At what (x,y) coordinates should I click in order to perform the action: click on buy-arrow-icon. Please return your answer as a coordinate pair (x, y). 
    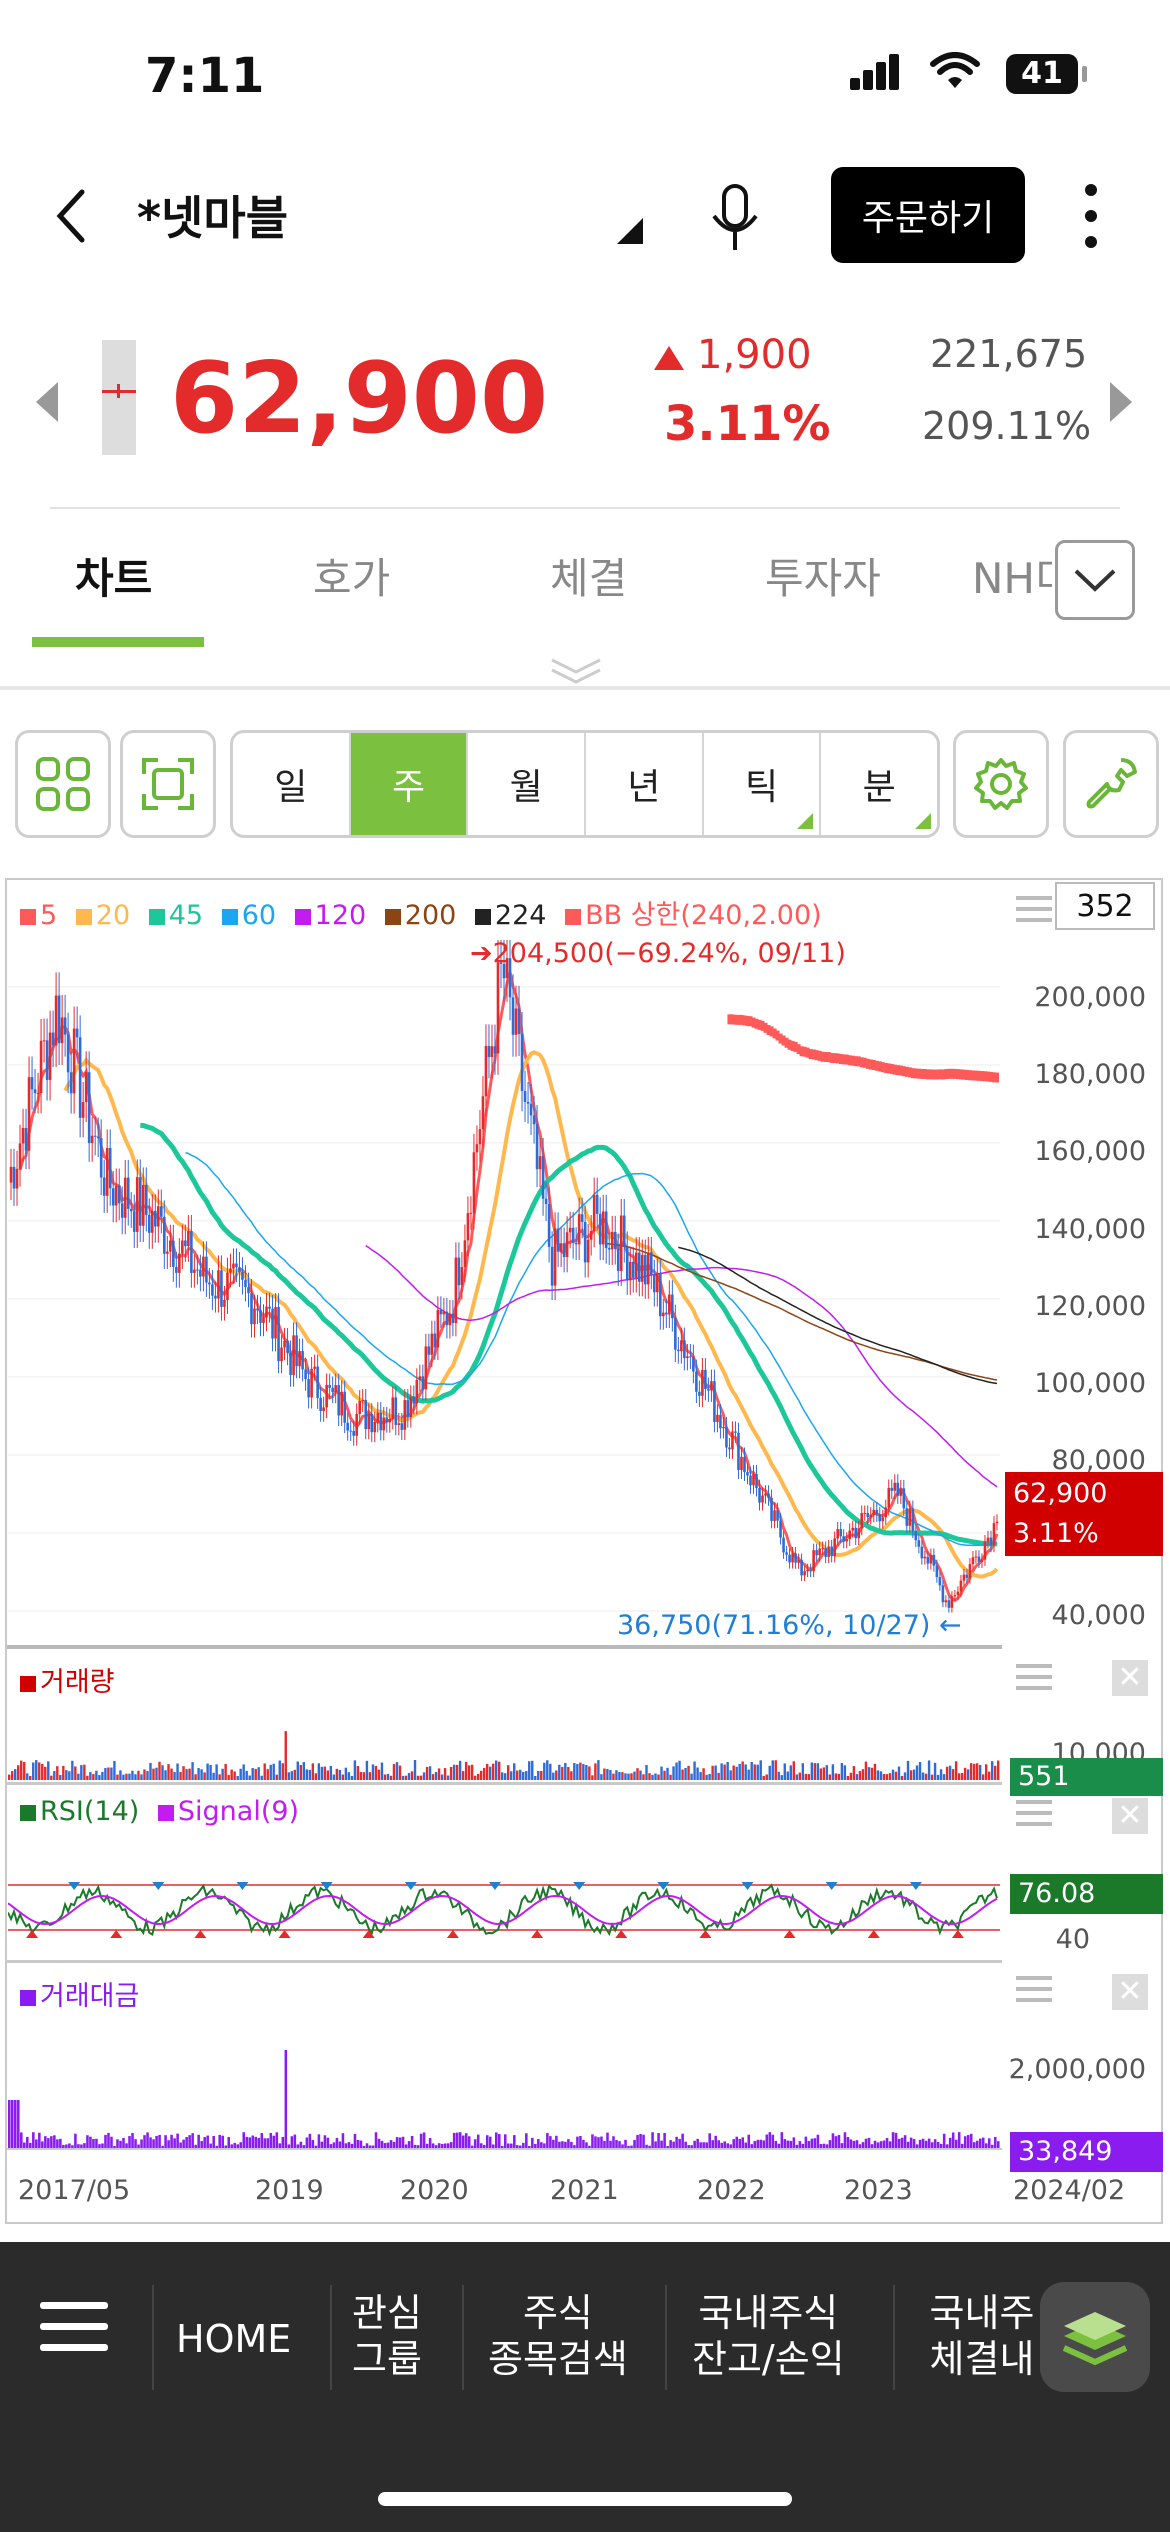
    Looking at the image, I should click on (116, 1934).